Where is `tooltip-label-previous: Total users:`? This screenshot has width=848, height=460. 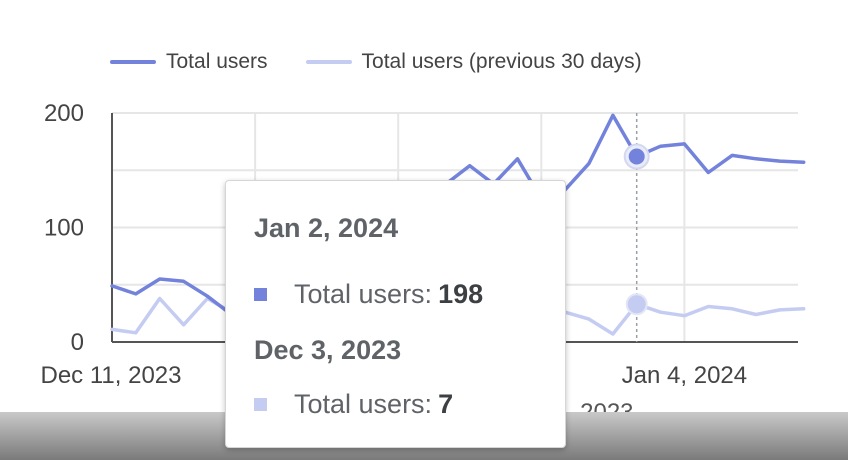 tooltip-label-previous: Total users: is located at coordinates (363, 404).